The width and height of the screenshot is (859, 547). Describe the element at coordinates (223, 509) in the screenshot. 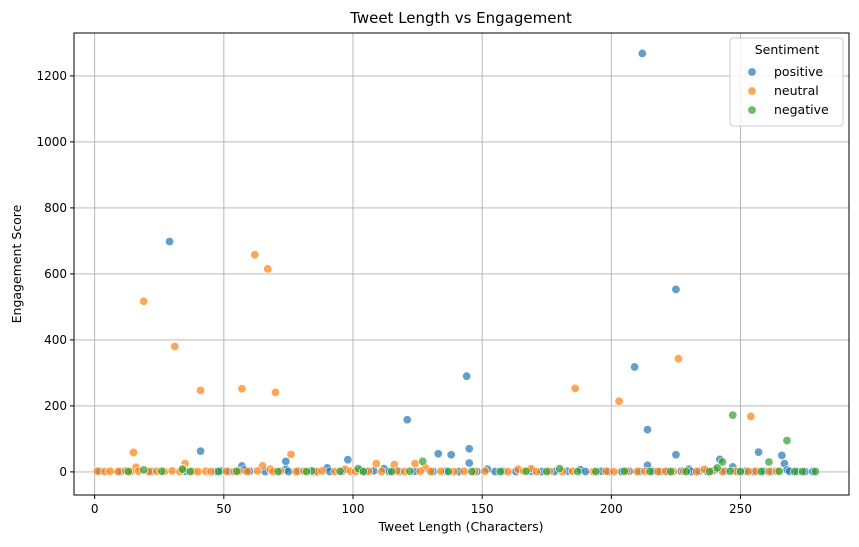

I see `x-tick-label: 50` at that location.